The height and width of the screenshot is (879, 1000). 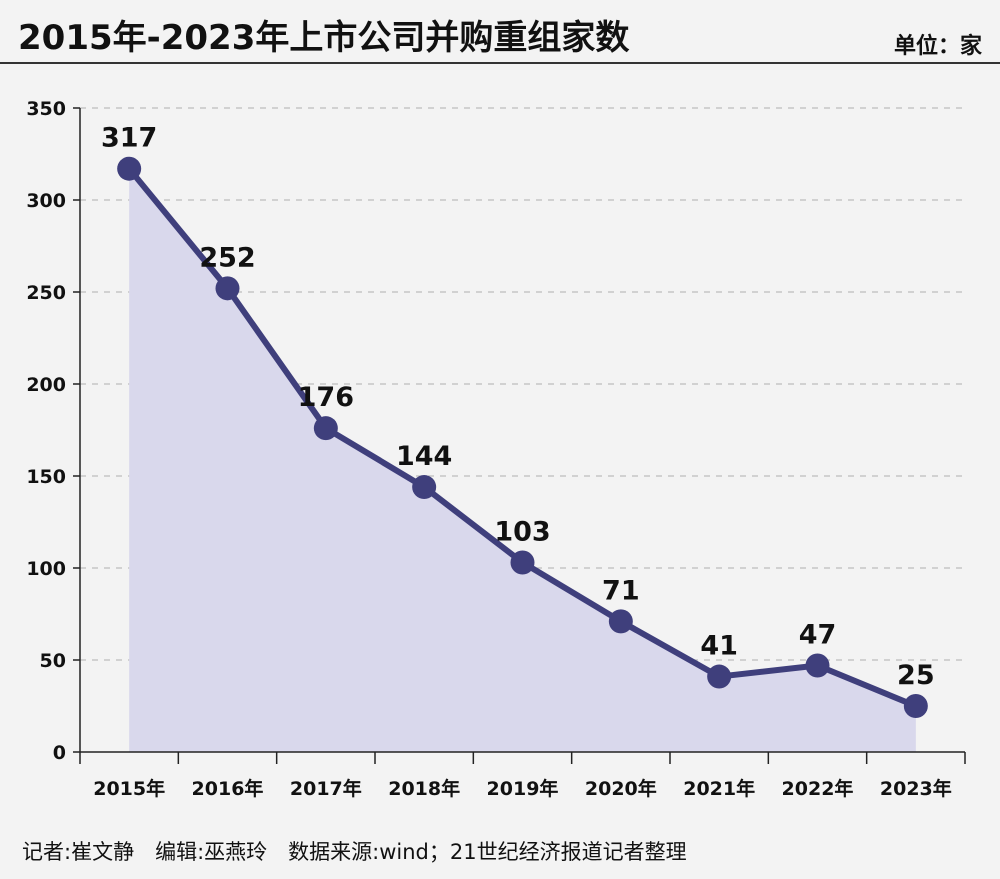 What do you see at coordinates (500, 63) in the screenshot?
I see `title-divider` at bounding box center [500, 63].